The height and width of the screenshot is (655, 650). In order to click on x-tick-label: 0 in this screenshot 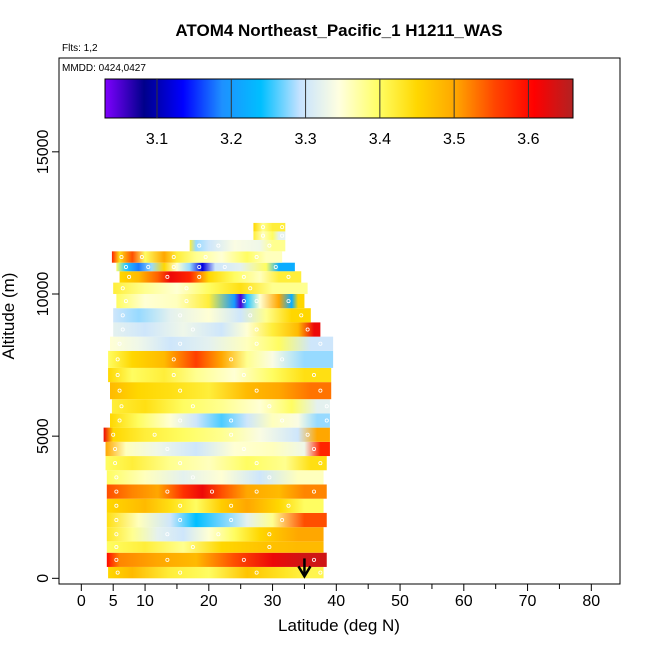, I will do `click(81, 601)`.